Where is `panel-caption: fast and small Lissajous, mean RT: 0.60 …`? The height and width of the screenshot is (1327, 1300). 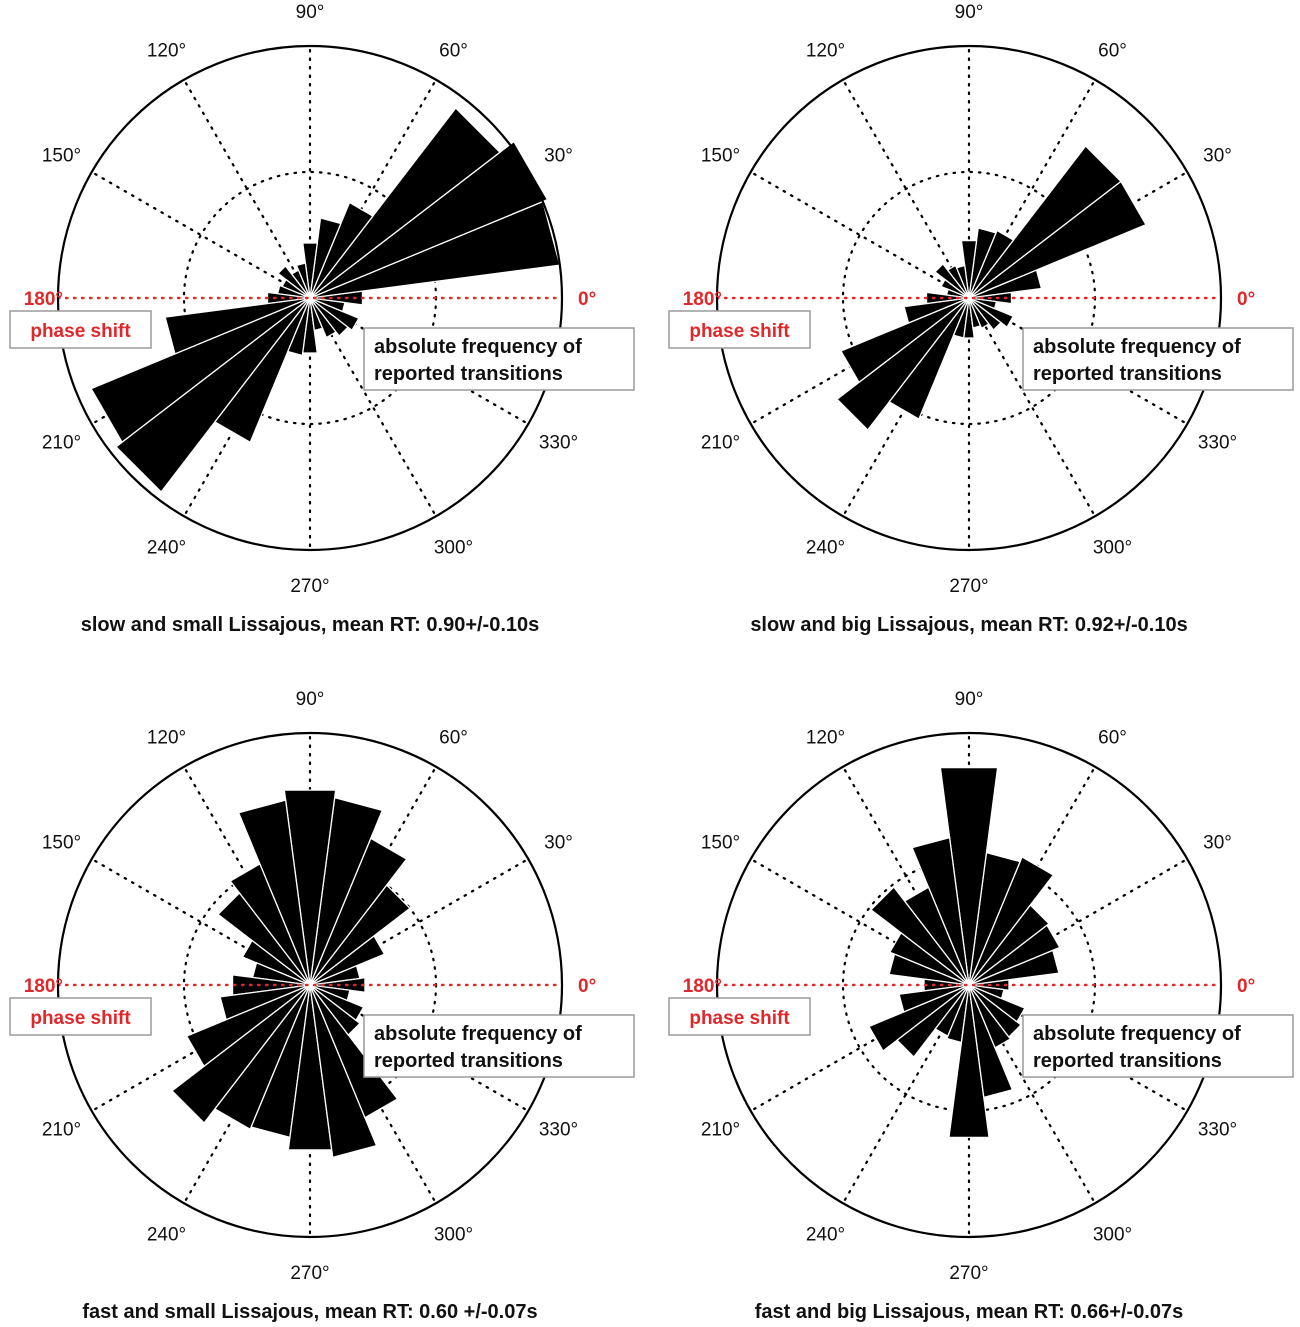 panel-caption: fast and small Lissajous, mean RT: 0.60 … is located at coordinates (309, 1312).